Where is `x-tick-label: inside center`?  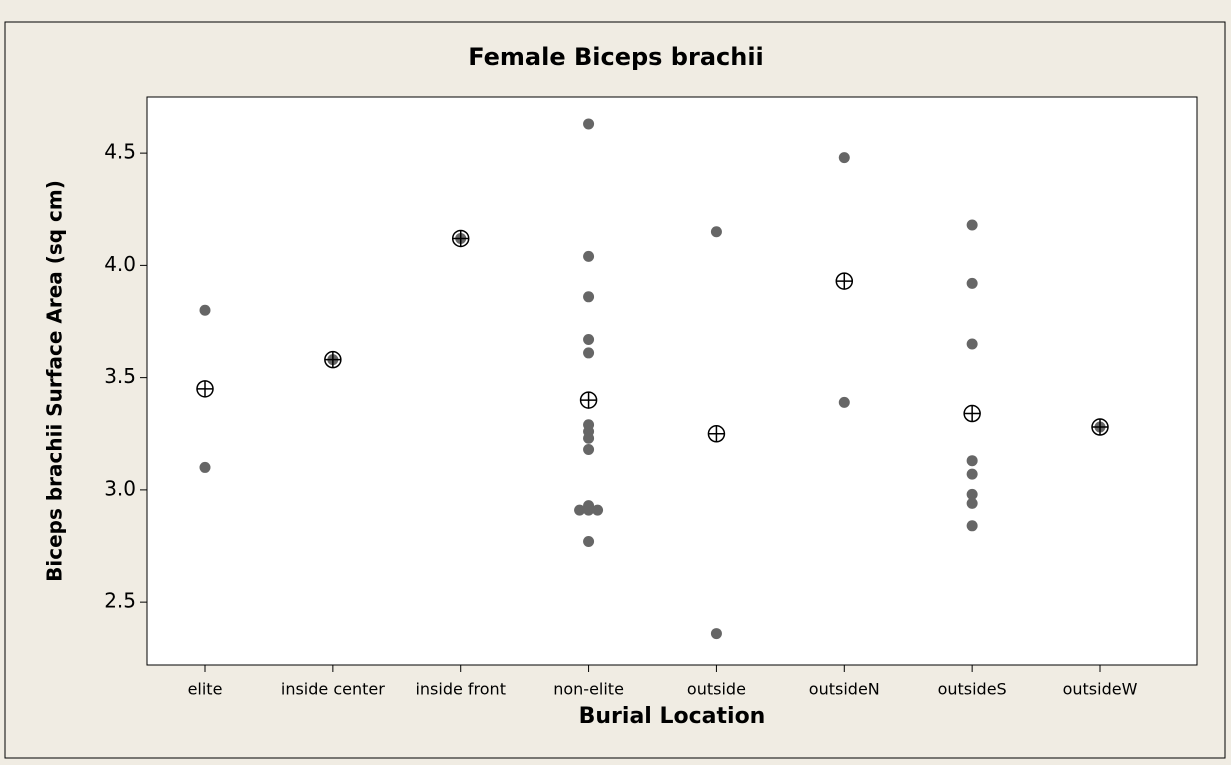
x-tick-label: inside center is located at coordinates (333, 689).